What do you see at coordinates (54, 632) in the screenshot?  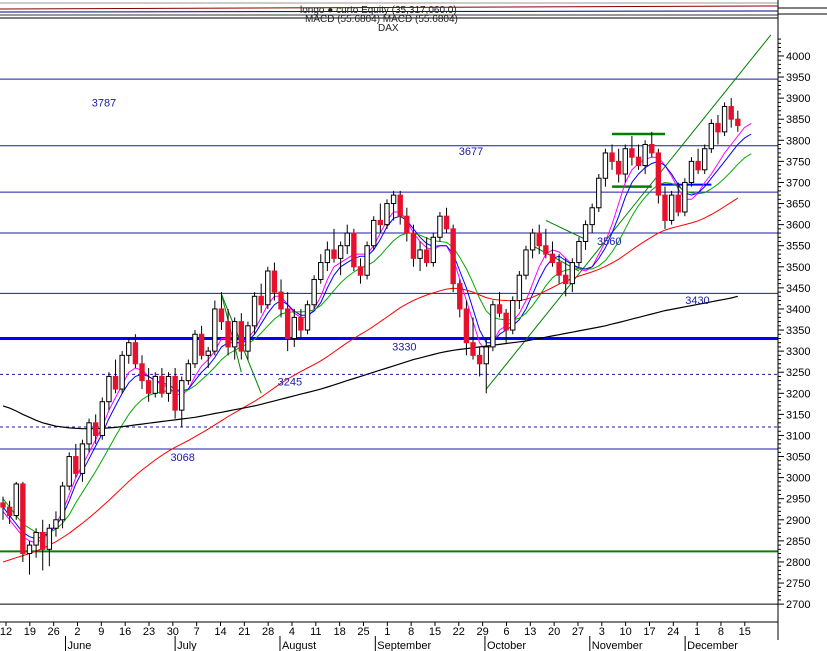 I see `x-tick-label: 26` at bounding box center [54, 632].